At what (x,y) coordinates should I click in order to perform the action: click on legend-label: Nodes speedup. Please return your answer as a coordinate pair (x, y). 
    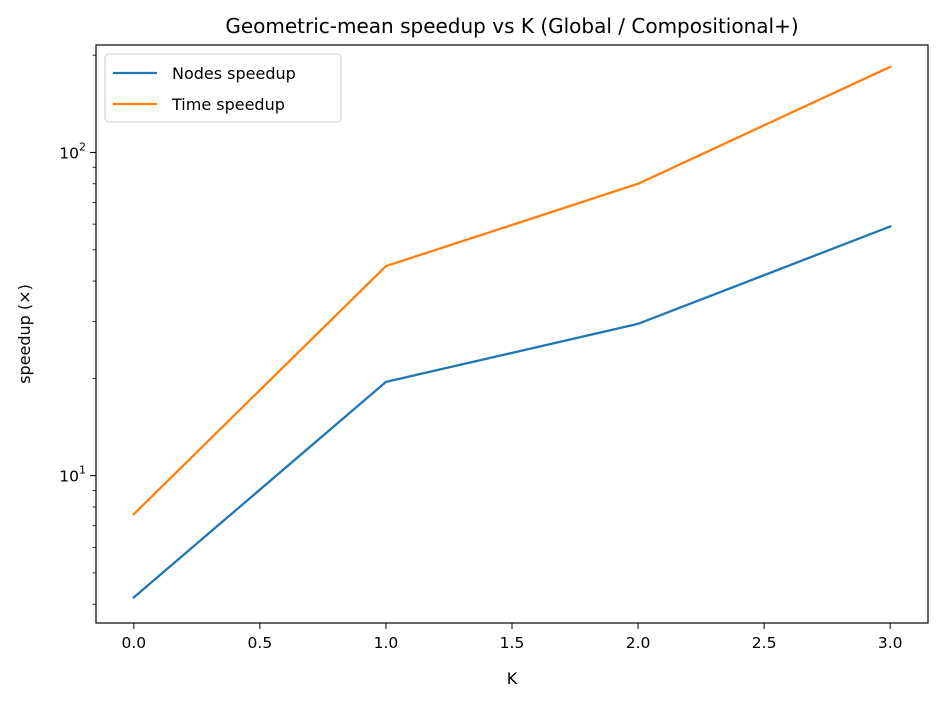
    Looking at the image, I should click on (234, 73).